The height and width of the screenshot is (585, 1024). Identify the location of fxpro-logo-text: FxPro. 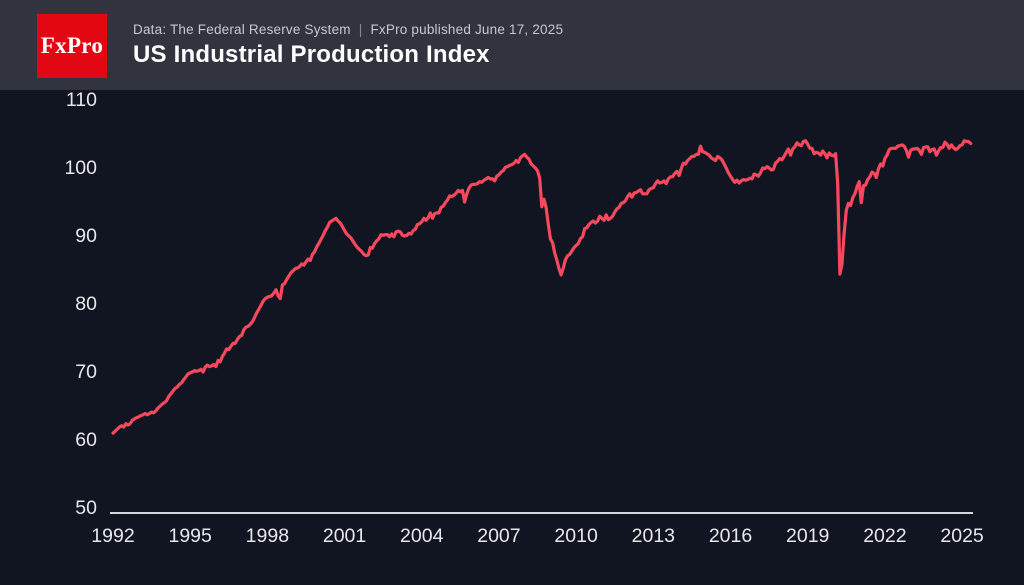
(72, 45).